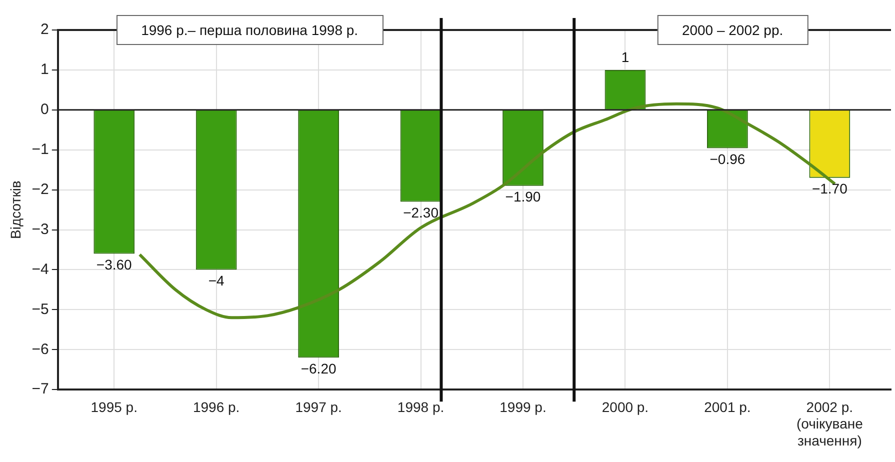  Describe the element at coordinates (44, 29) in the screenshot. I see `y-tick-label: 2` at that location.